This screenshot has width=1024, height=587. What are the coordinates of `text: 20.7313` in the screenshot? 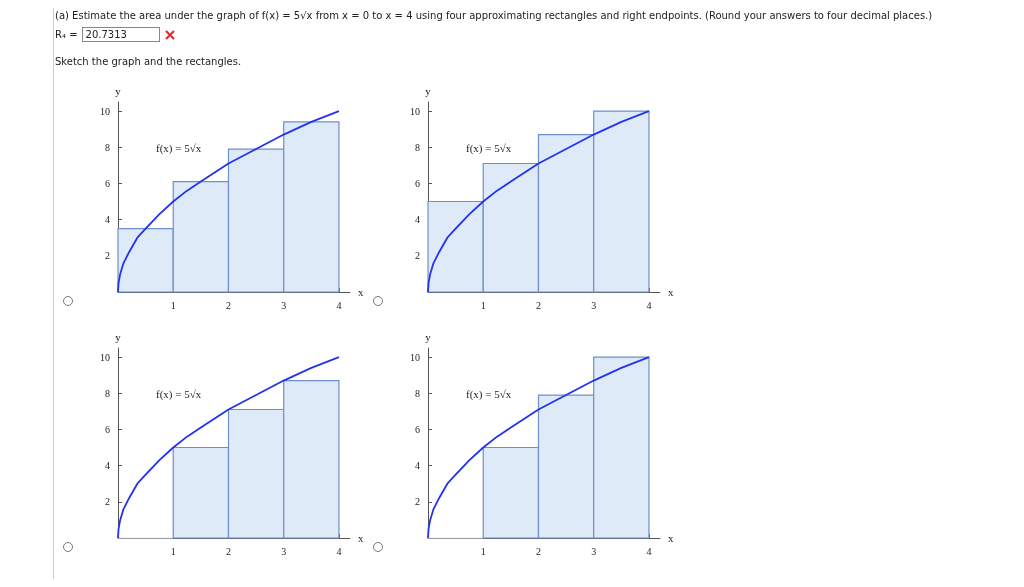 It's located at (120, 34).